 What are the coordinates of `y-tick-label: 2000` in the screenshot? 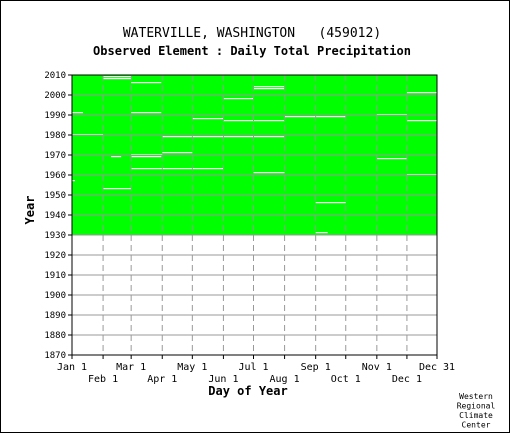 It's located at (55, 96).